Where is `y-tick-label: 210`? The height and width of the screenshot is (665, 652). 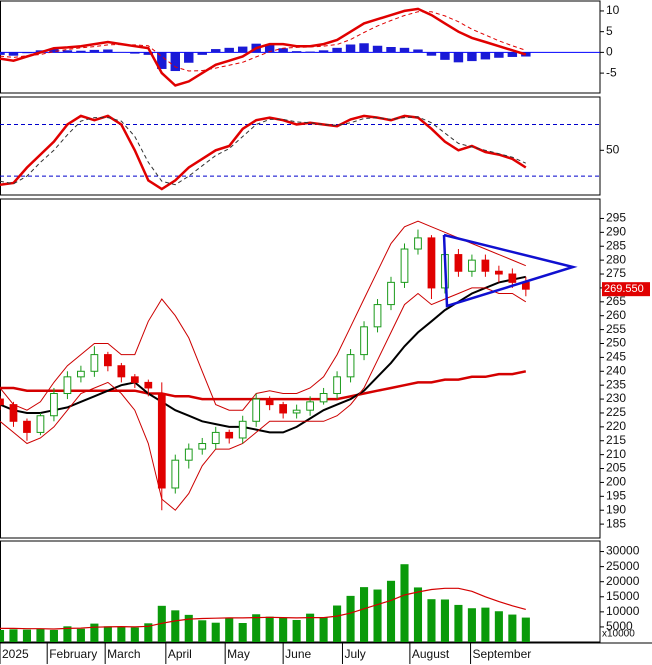
y-tick-label: 210 is located at coordinates (616, 454).